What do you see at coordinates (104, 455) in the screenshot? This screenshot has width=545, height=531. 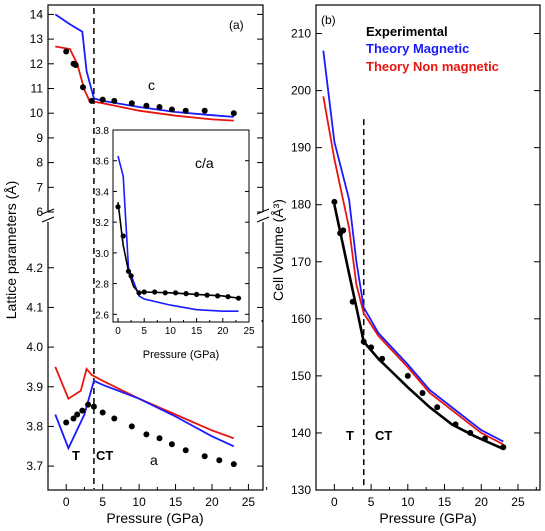 I see `annotation-ct-phase-a: CT` at bounding box center [104, 455].